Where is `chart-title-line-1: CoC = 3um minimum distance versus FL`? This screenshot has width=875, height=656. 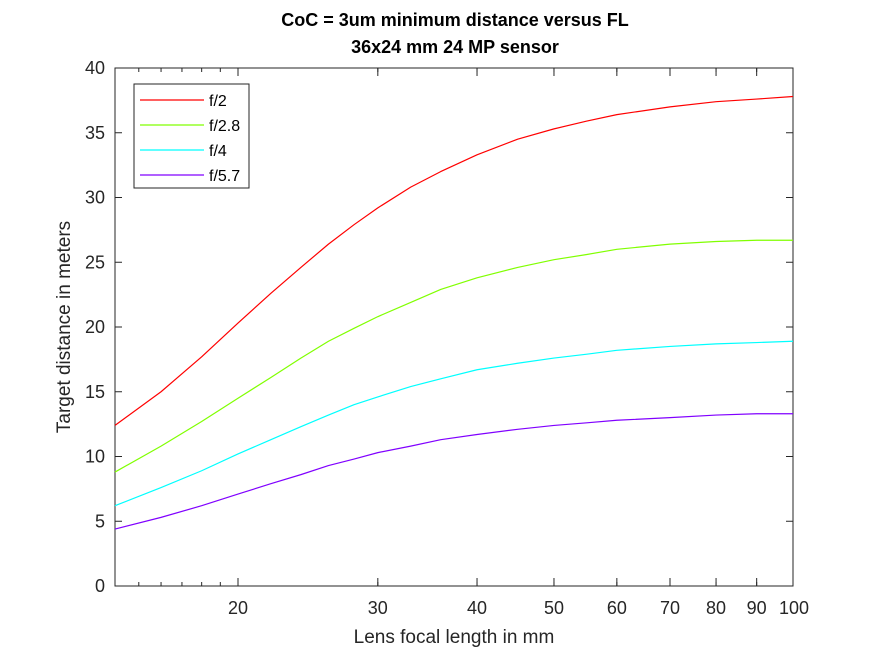 chart-title-line-1: CoC = 3um minimum distance versus FL is located at coordinates (455, 20).